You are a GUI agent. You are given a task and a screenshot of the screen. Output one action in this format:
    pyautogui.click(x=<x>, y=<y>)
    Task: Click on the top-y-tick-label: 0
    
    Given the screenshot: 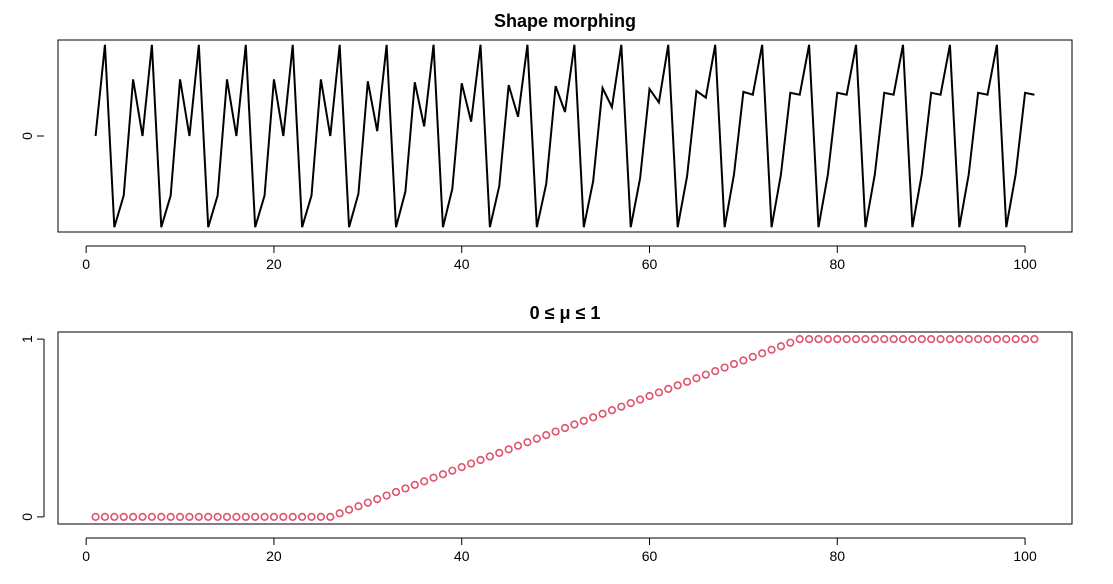 What is the action you would take?
    pyautogui.click(x=27, y=136)
    